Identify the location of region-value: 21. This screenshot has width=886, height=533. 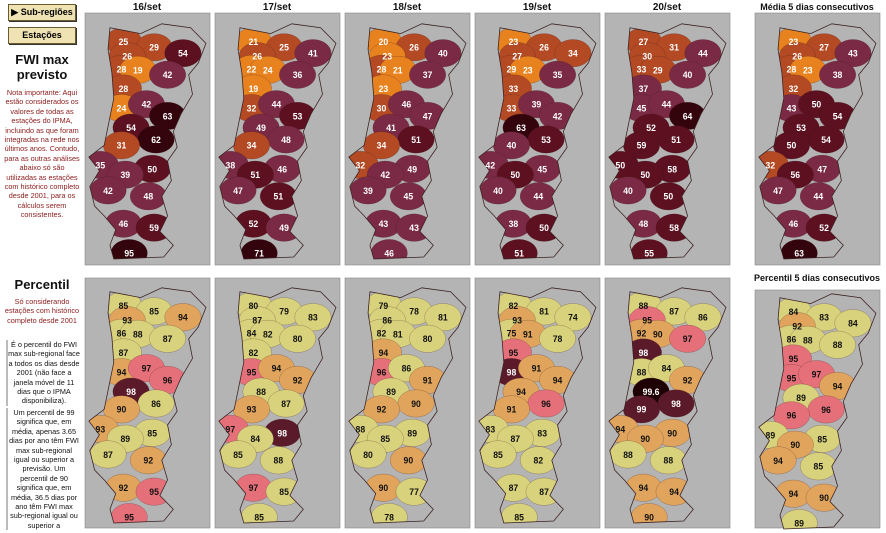
(398, 70).